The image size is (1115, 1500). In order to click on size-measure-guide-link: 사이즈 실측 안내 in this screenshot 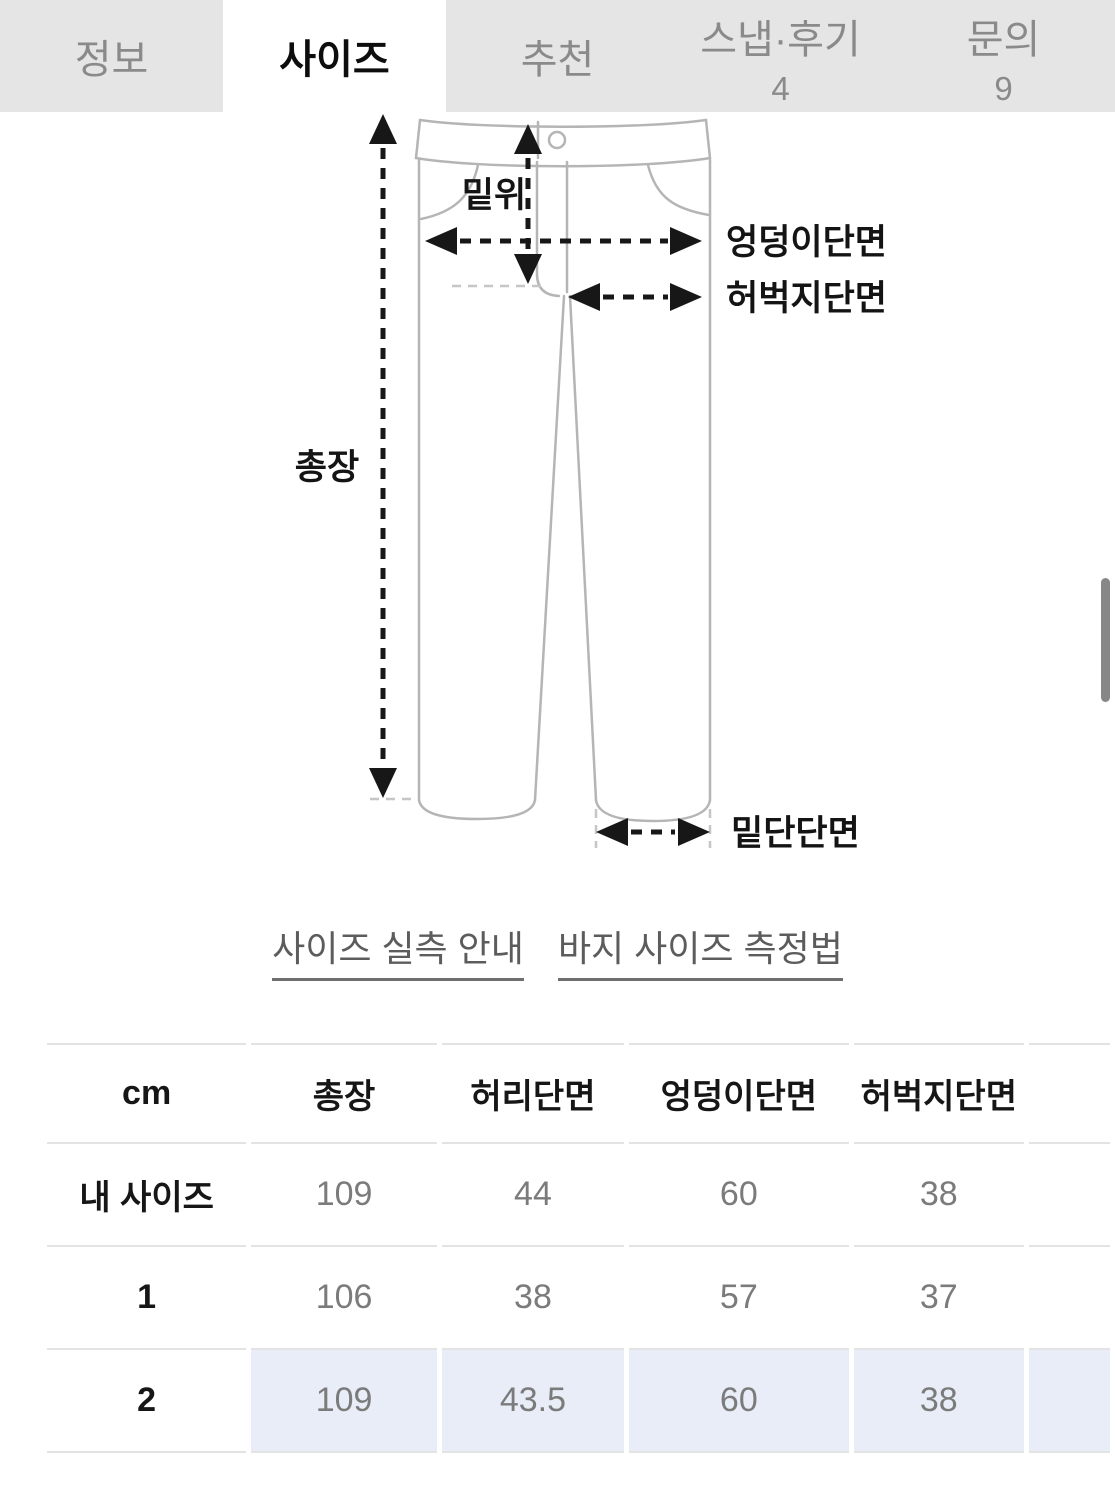, I will do `click(398, 950)`.